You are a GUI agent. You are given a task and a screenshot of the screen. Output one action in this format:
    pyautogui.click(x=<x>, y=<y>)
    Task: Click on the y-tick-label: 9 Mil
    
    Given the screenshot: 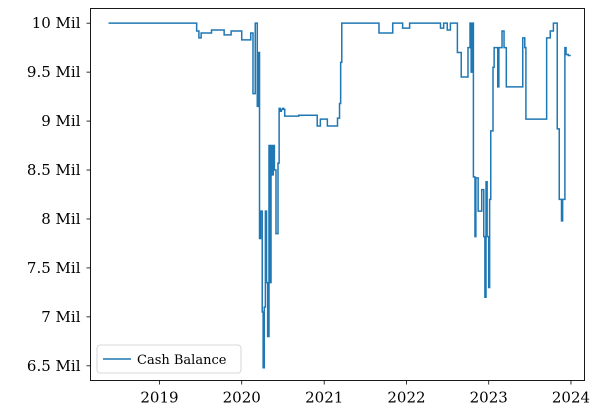 What is the action you would take?
    pyautogui.click(x=60, y=121)
    